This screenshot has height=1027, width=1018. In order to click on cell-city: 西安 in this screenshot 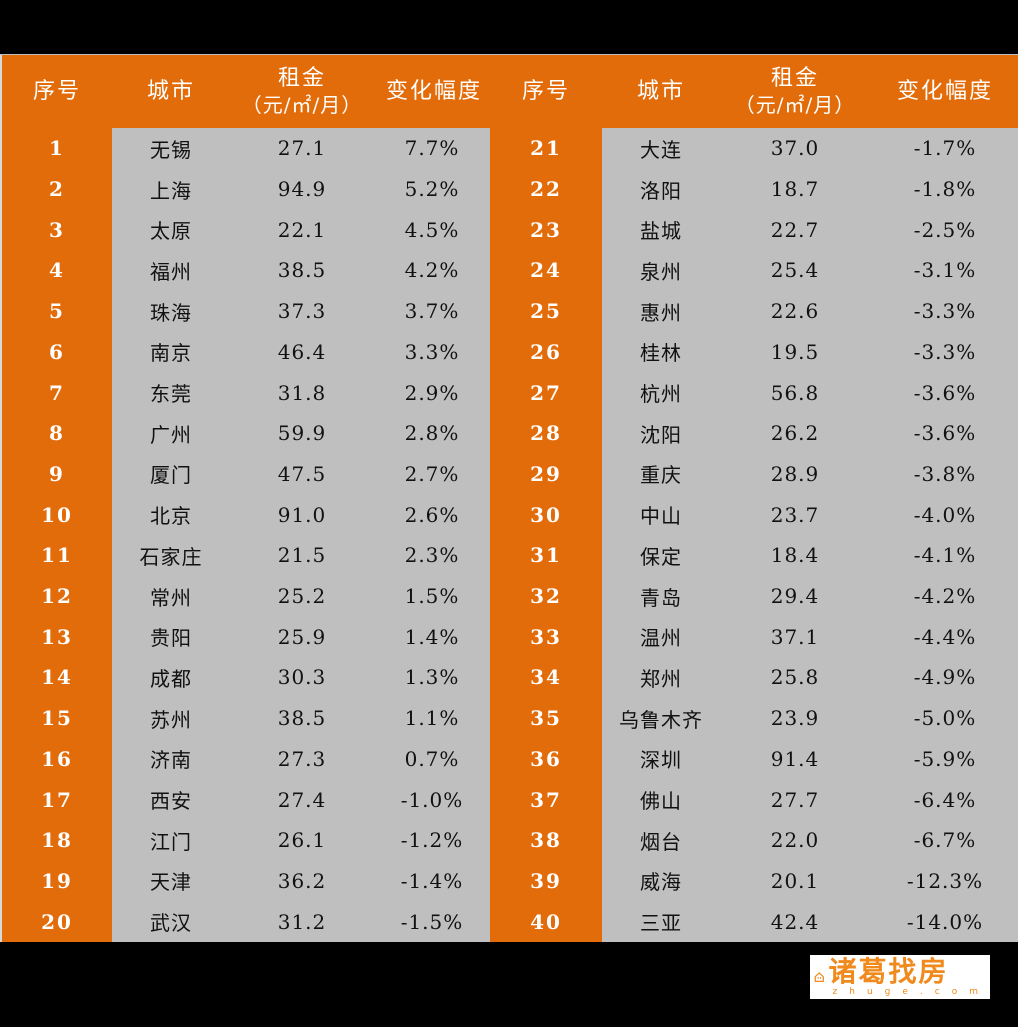, I will do `click(171, 801)`.